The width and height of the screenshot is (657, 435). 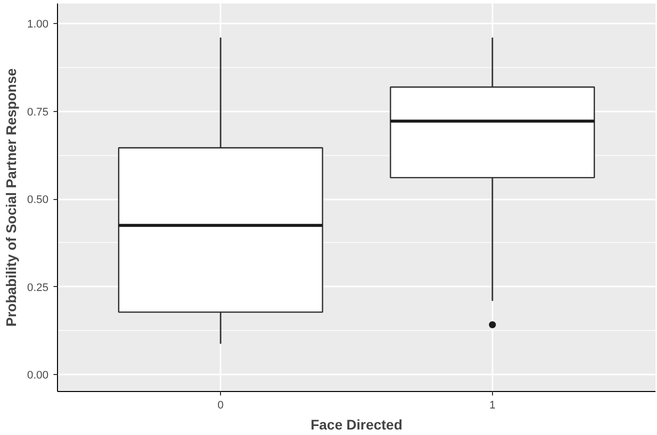 What do you see at coordinates (38, 200) in the screenshot?
I see `y-tick-label: 0.50` at bounding box center [38, 200].